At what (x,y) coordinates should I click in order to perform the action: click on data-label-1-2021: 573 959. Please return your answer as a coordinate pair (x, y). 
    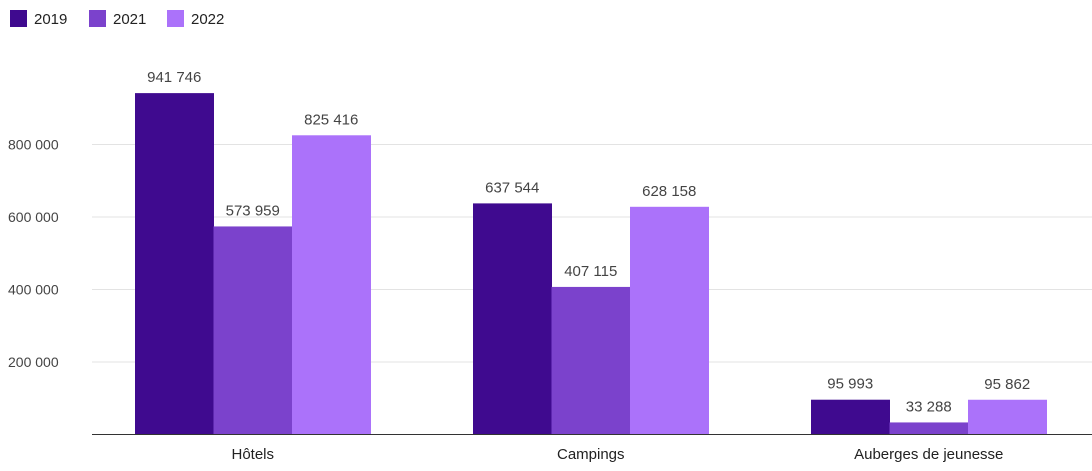
    Looking at the image, I should click on (253, 210).